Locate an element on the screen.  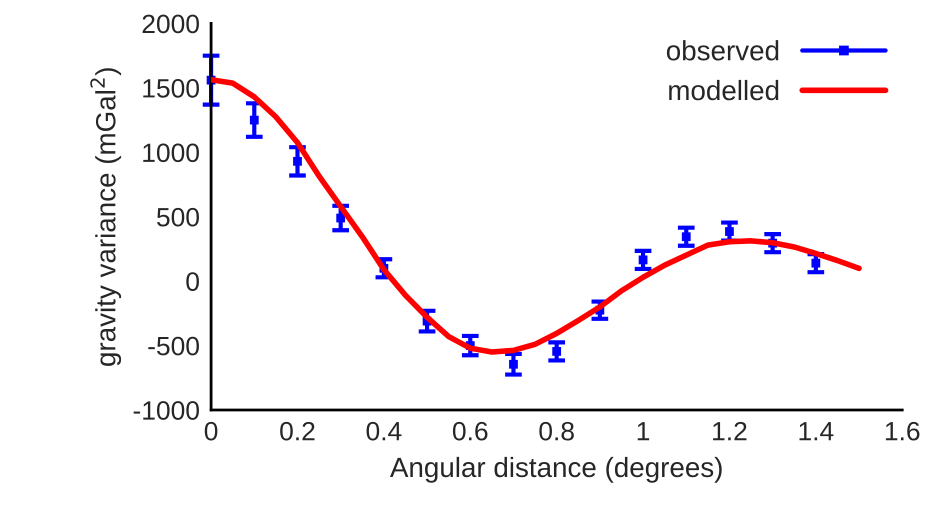
x-tick-label: 0 is located at coordinates (211, 431).